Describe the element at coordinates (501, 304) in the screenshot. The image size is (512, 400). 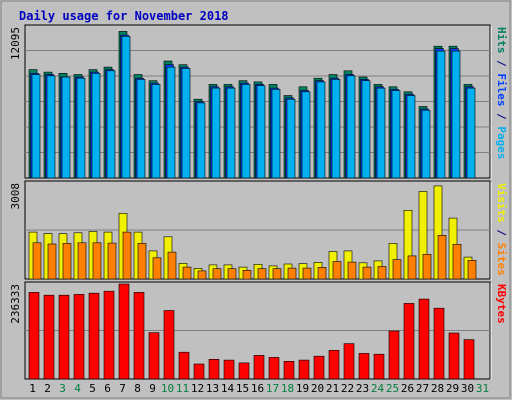
I see `series-label-part: KBytes` at that location.